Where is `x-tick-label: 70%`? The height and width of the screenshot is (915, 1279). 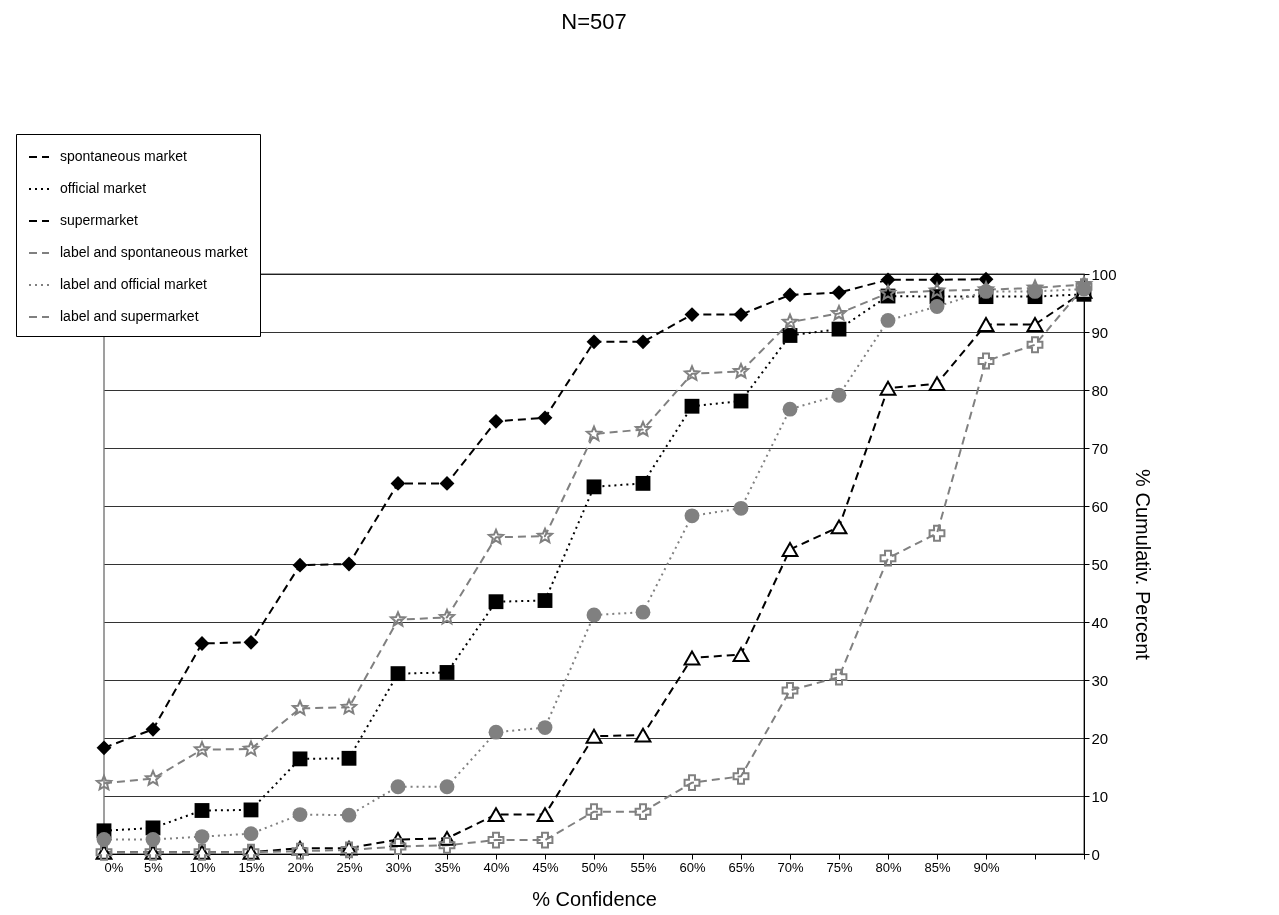 x-tick-label: 70% is located at coordinates (790, 867).